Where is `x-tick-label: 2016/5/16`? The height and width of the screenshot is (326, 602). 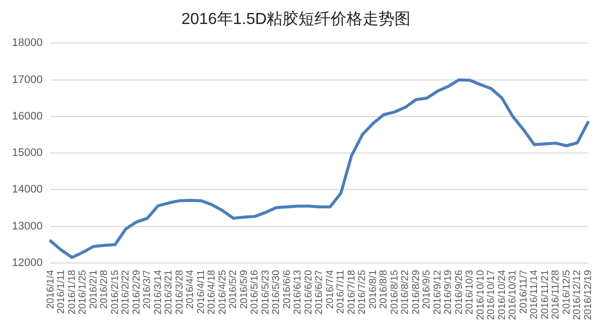
x-tick-label: 2016/5/16 is located at coordinates (255, 292).